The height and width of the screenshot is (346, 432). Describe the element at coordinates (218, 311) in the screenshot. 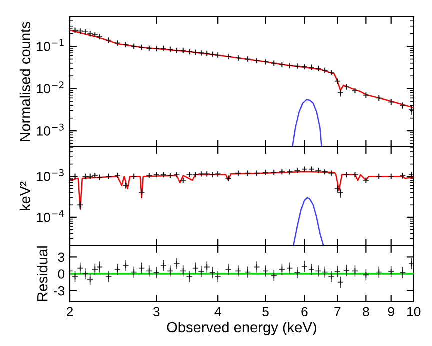

I see `x-tick-label: 4` at that location.